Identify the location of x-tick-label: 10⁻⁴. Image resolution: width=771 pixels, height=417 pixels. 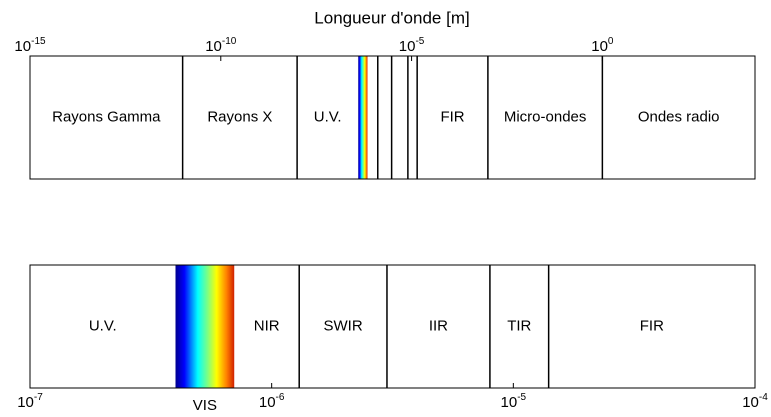
(755, 401).